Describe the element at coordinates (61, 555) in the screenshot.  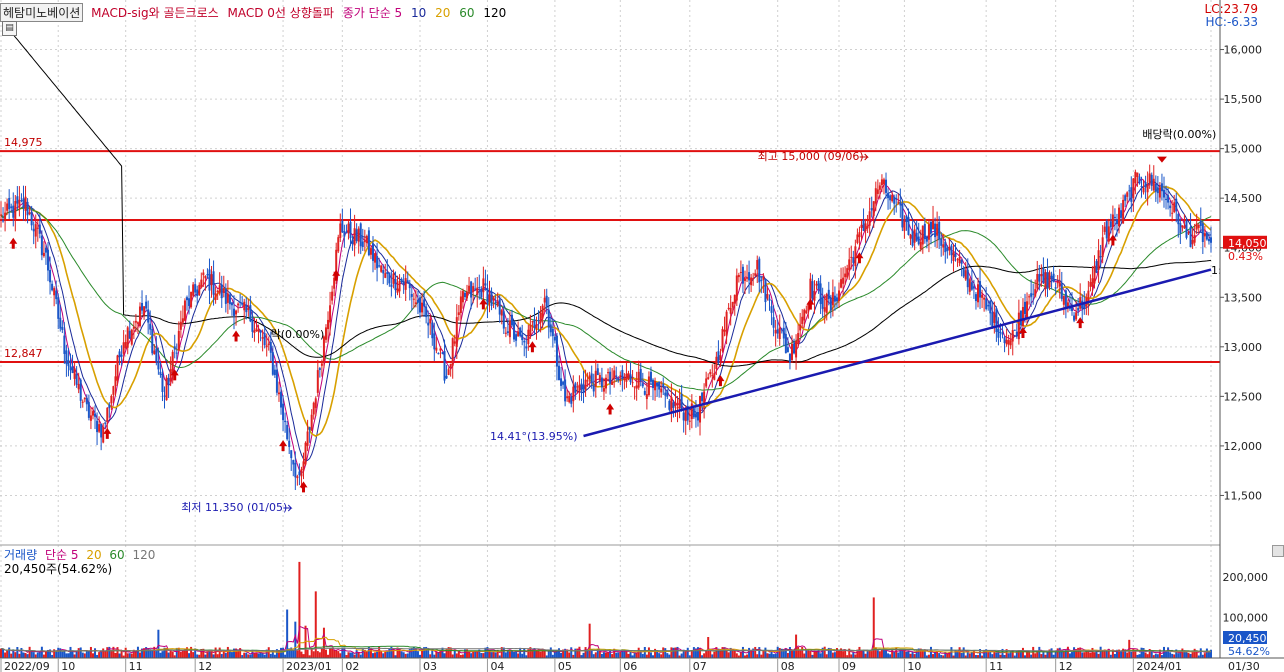
I see `volume-legend-ma5: 단순 5` at that location.